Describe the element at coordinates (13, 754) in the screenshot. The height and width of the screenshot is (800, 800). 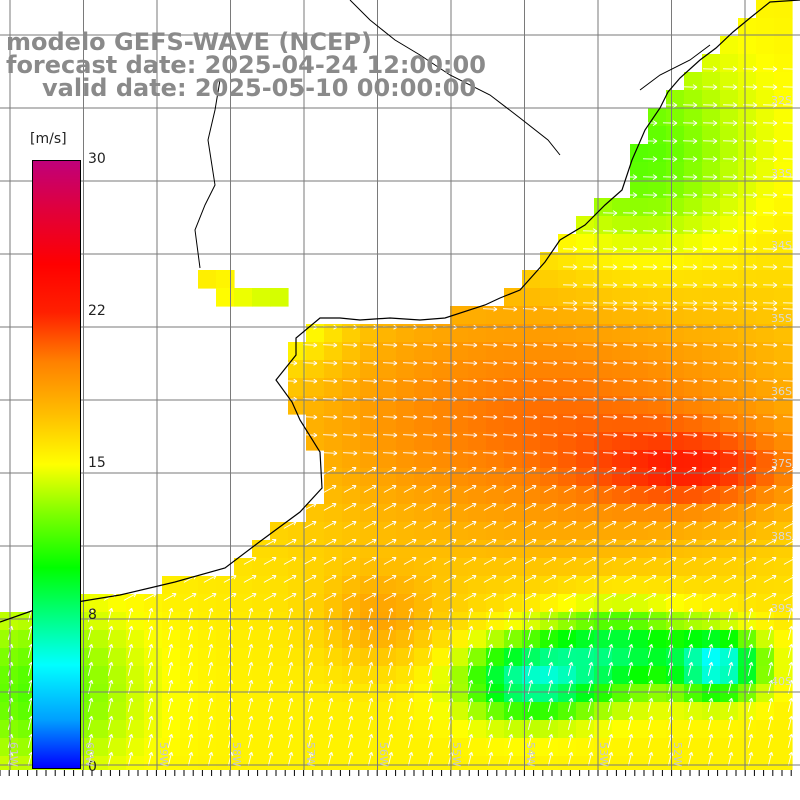
I see `lon-label-61w: 61W` at that location.